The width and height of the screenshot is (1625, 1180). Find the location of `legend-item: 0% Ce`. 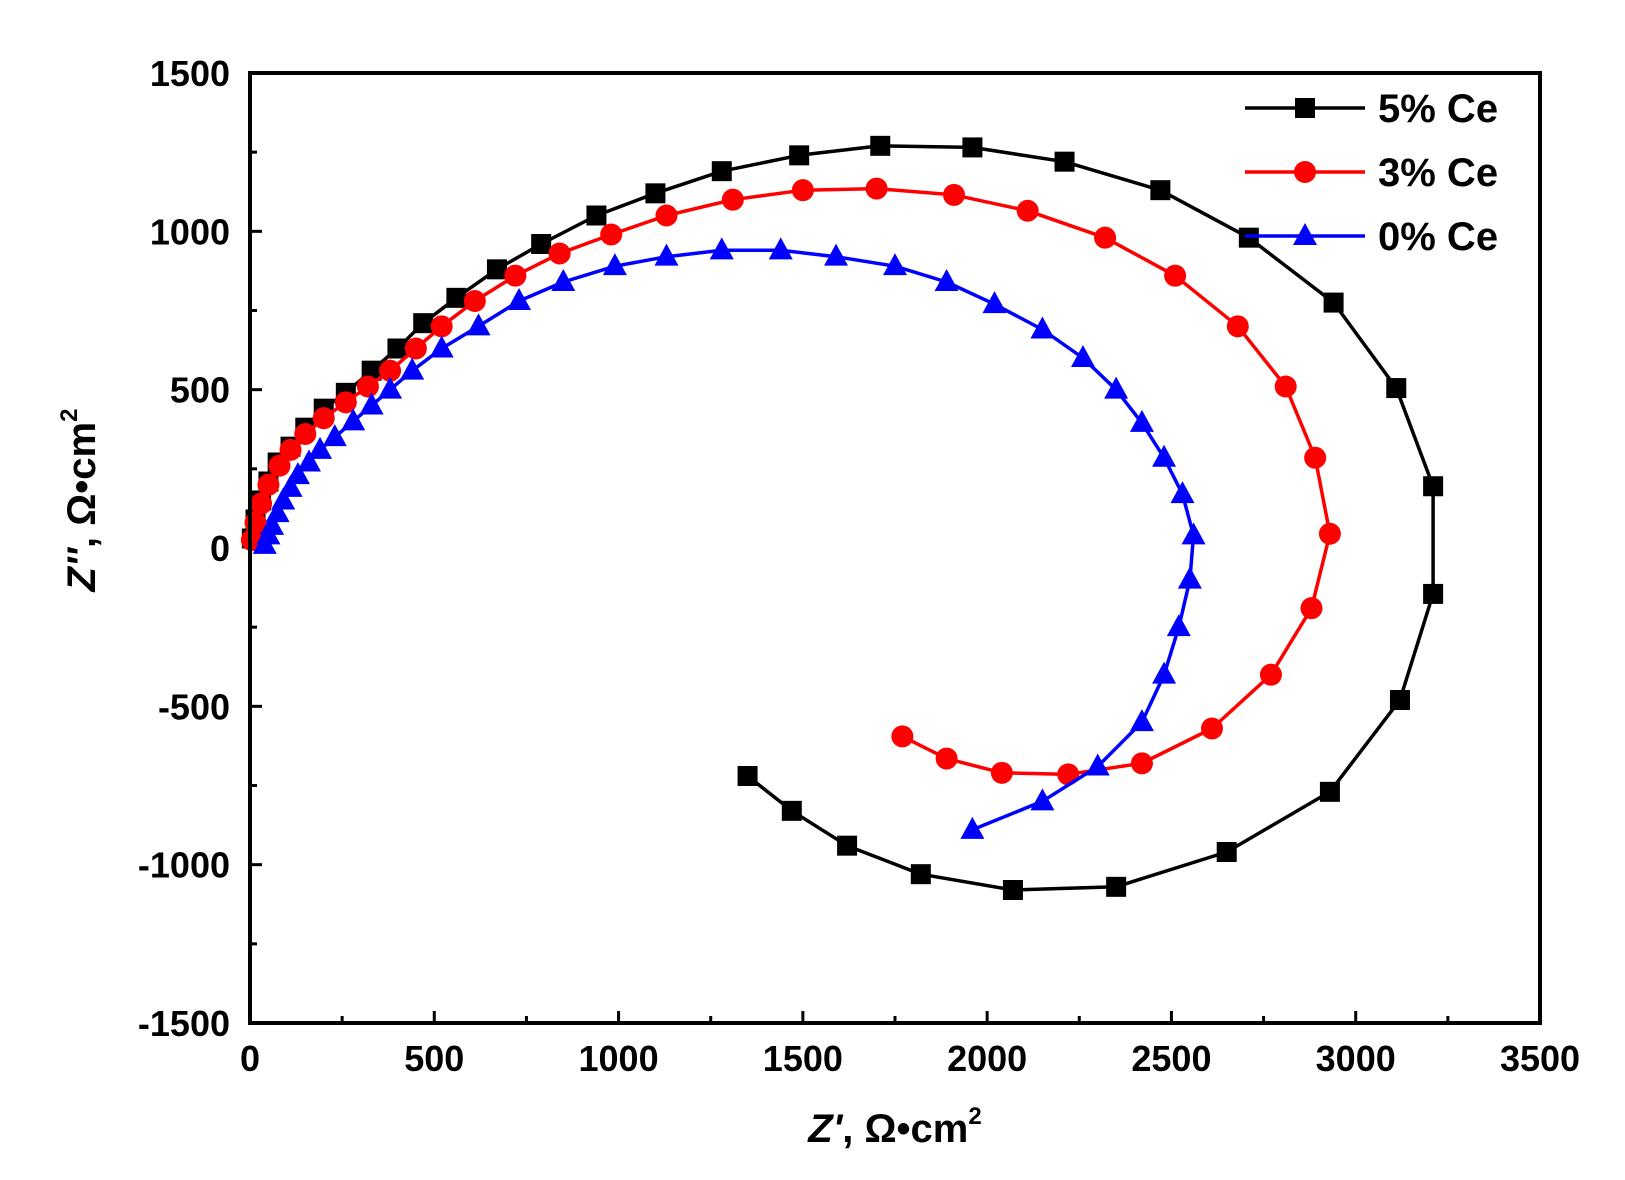

legend-item: 0% Ce is located at coordinates (1371, 237).